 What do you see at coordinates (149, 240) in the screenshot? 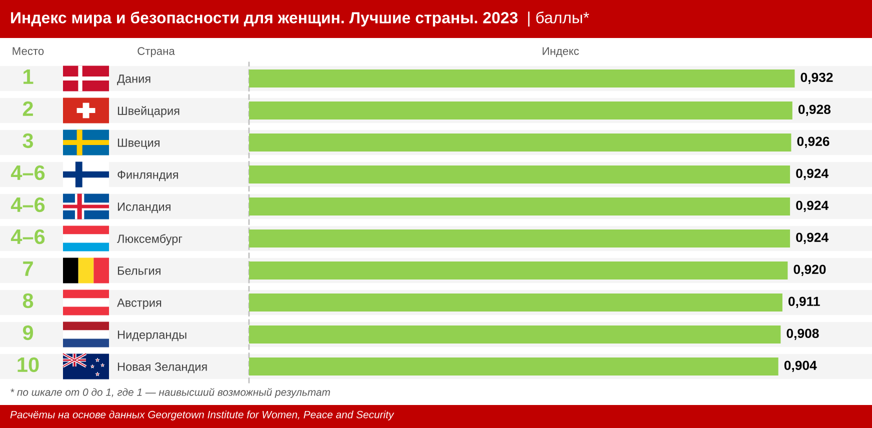
I see `y-tick-label: Люксембург` at bounding box center [149, 240].